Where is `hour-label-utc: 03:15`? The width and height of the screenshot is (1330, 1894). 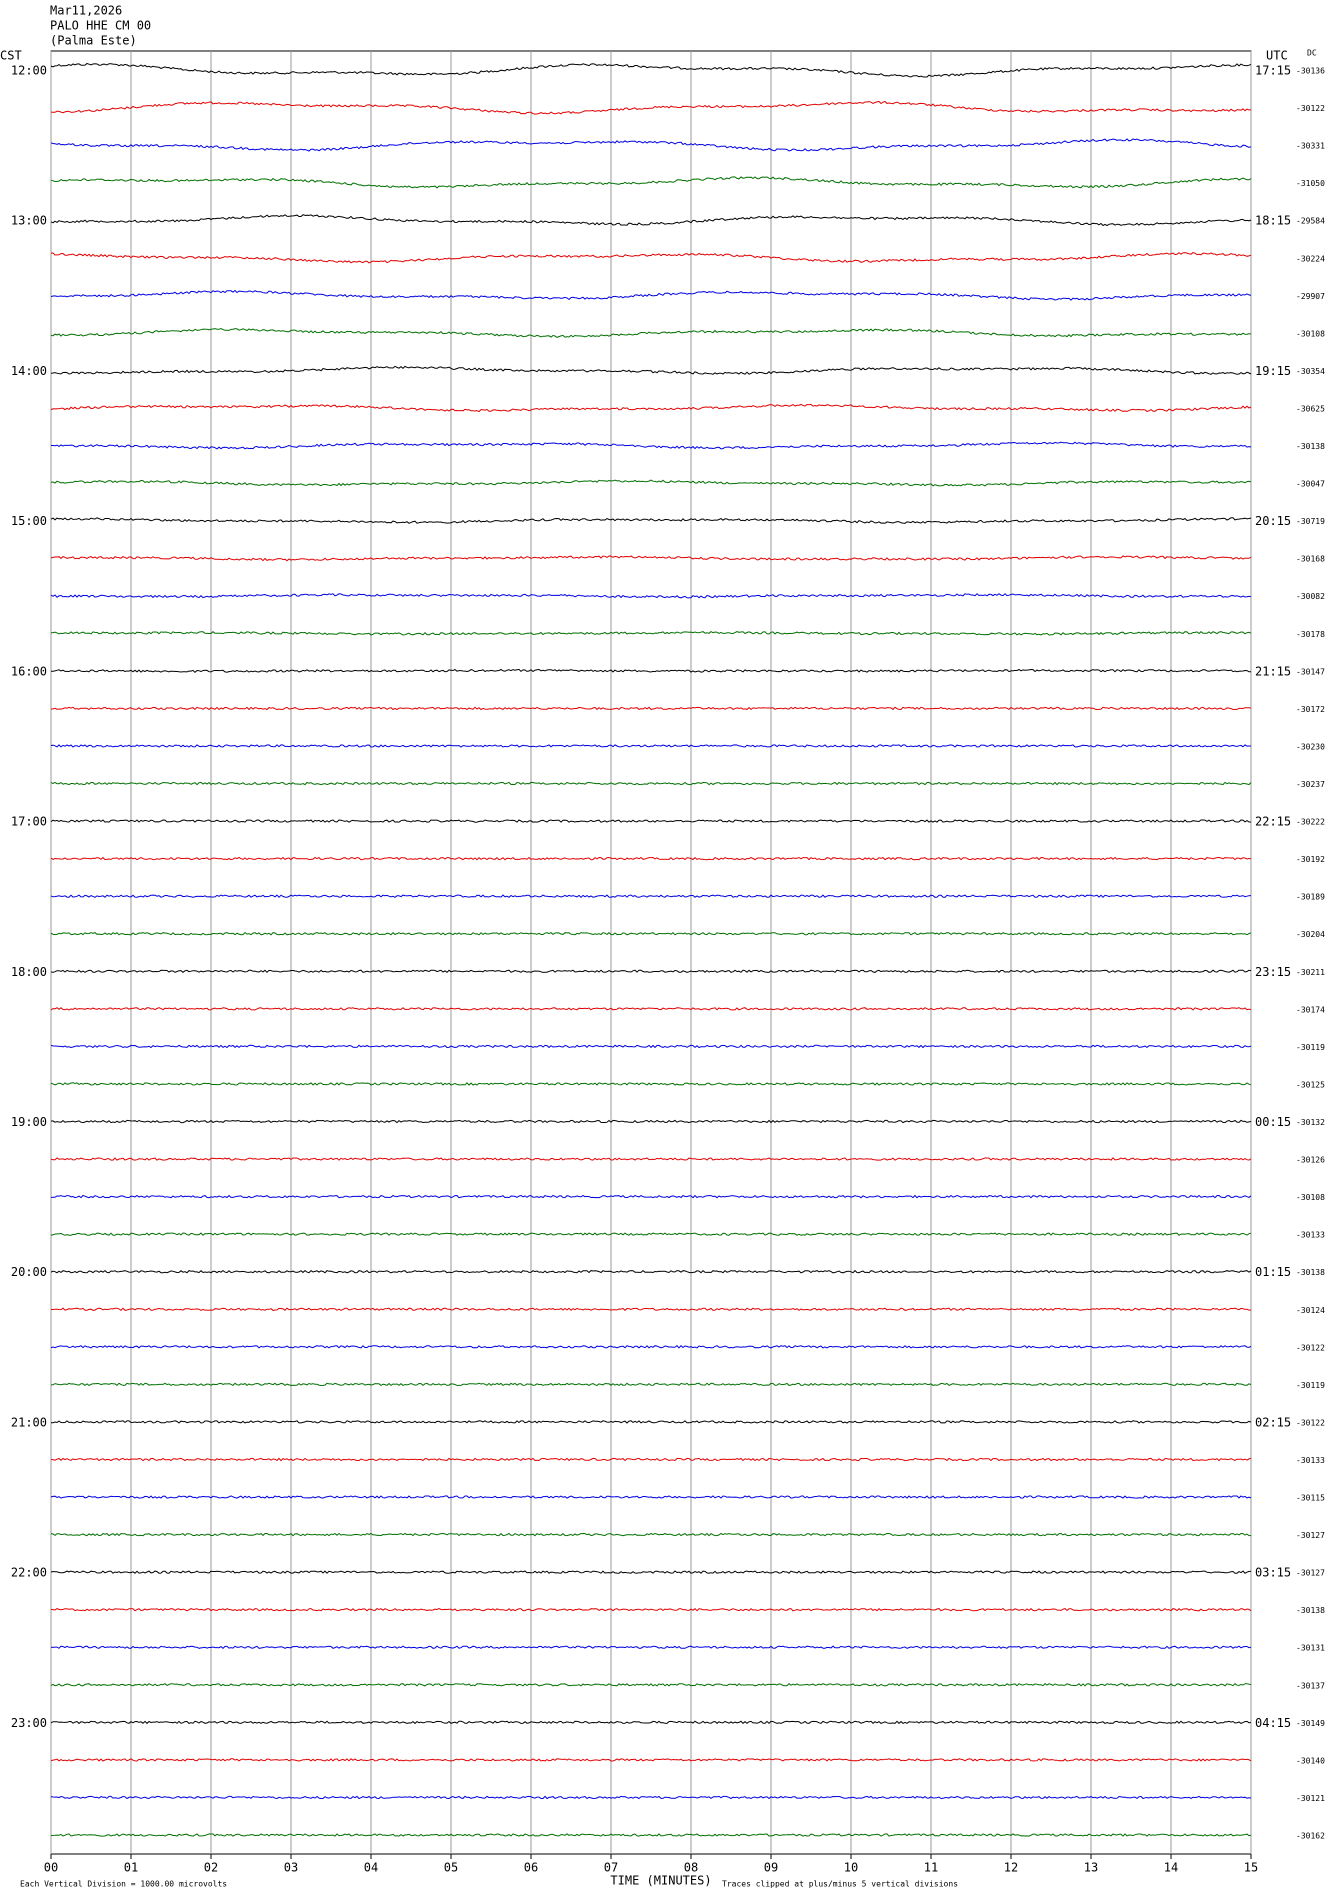 hour-label-utc: 03:15 is located at coordinates (1273, 1573).